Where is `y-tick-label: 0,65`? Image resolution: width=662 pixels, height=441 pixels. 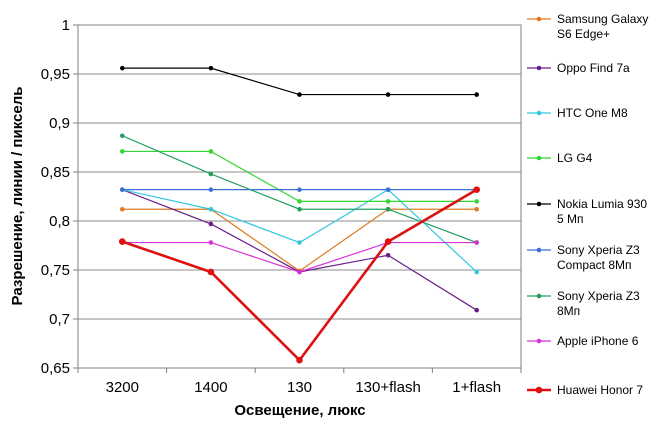 y-tick-label: 0,65 is located at coordinates (55, 368).